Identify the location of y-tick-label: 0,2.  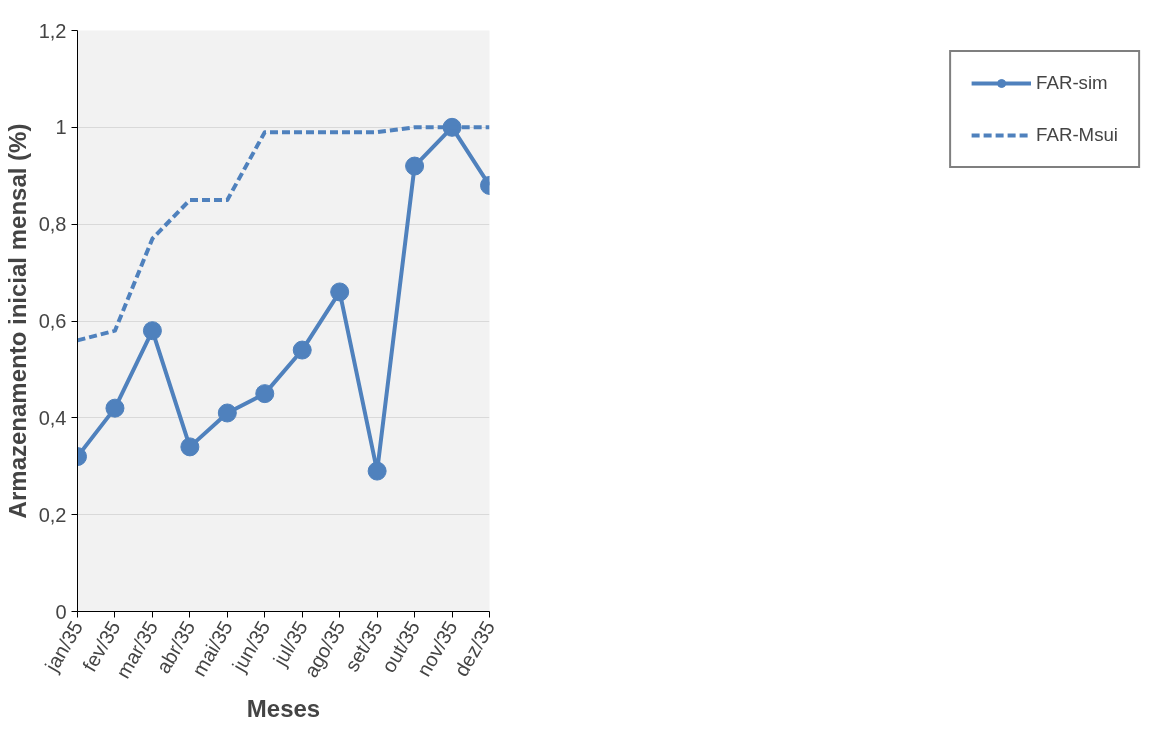
(52, 514).